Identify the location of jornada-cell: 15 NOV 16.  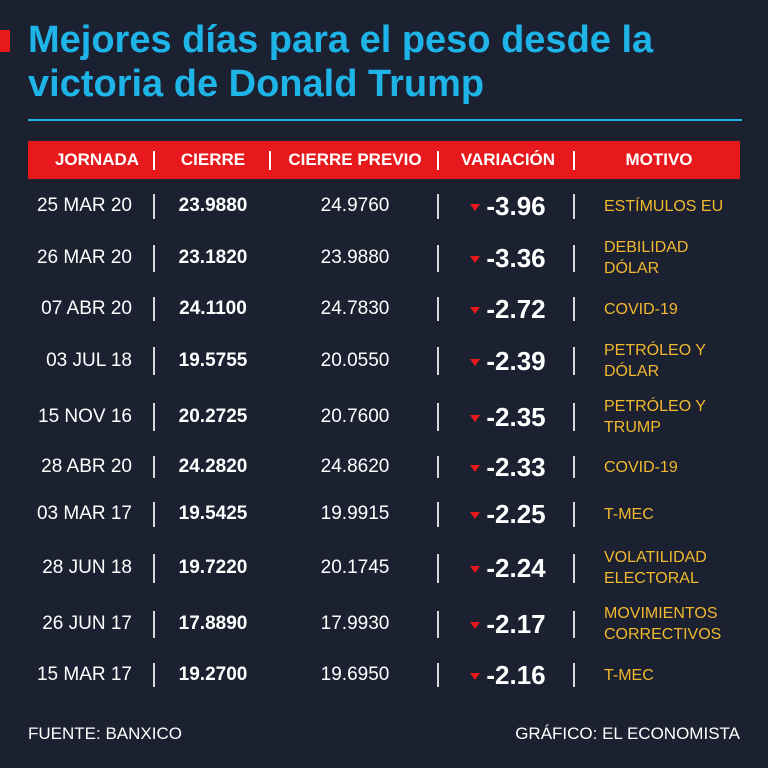
(85, 416).